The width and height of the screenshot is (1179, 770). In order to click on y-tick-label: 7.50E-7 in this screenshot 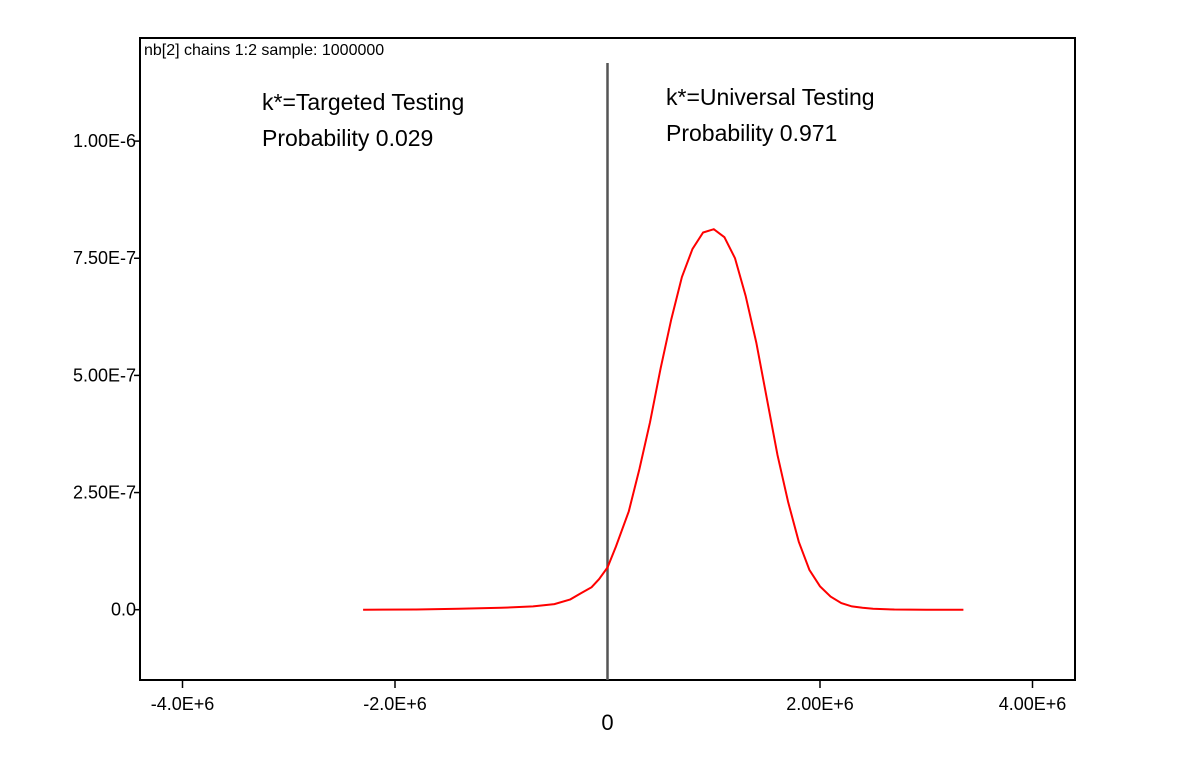, I will do `click(104, 258)`.